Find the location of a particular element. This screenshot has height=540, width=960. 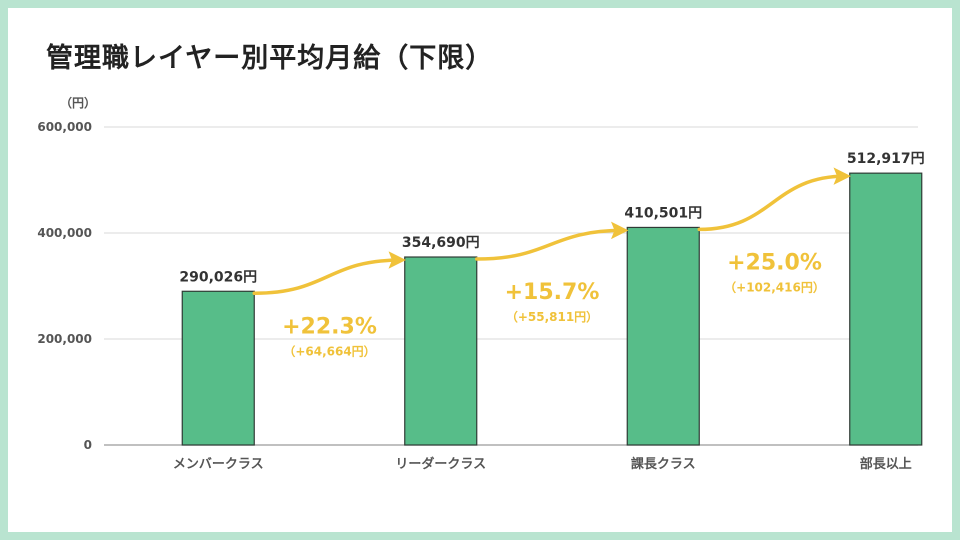

growth-diff-label: （+102,416円） is located at coordinates (774, 286).